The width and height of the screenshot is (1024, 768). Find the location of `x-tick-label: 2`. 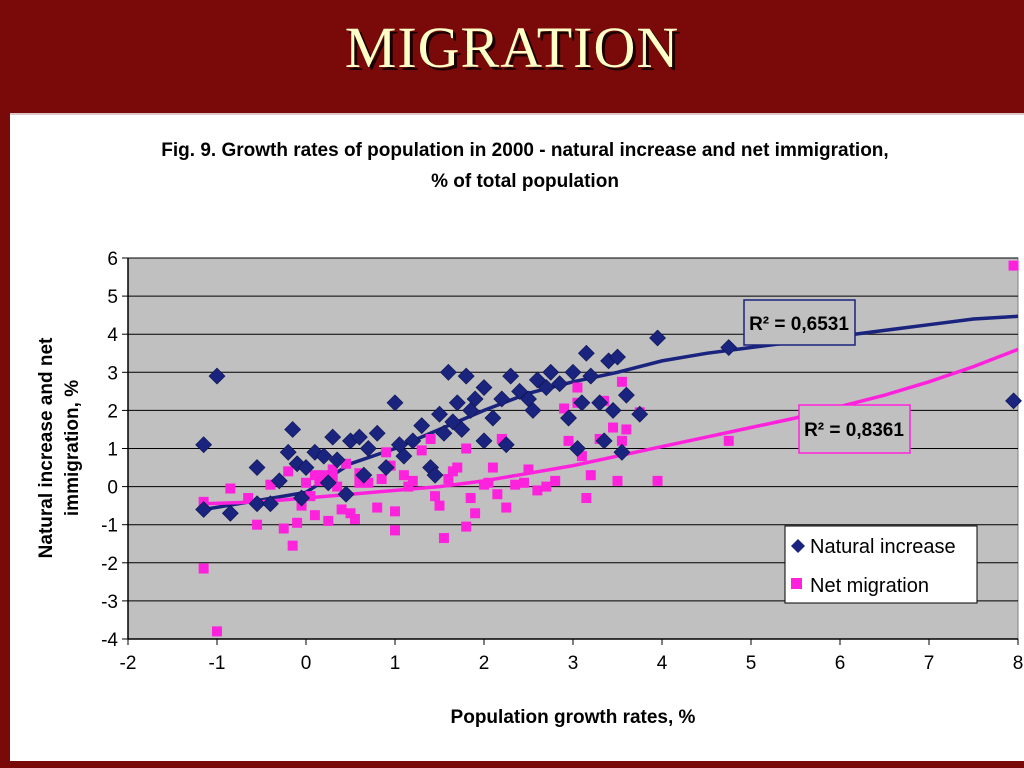

x-tick-label: 2 is located at coordinates (484, 663).